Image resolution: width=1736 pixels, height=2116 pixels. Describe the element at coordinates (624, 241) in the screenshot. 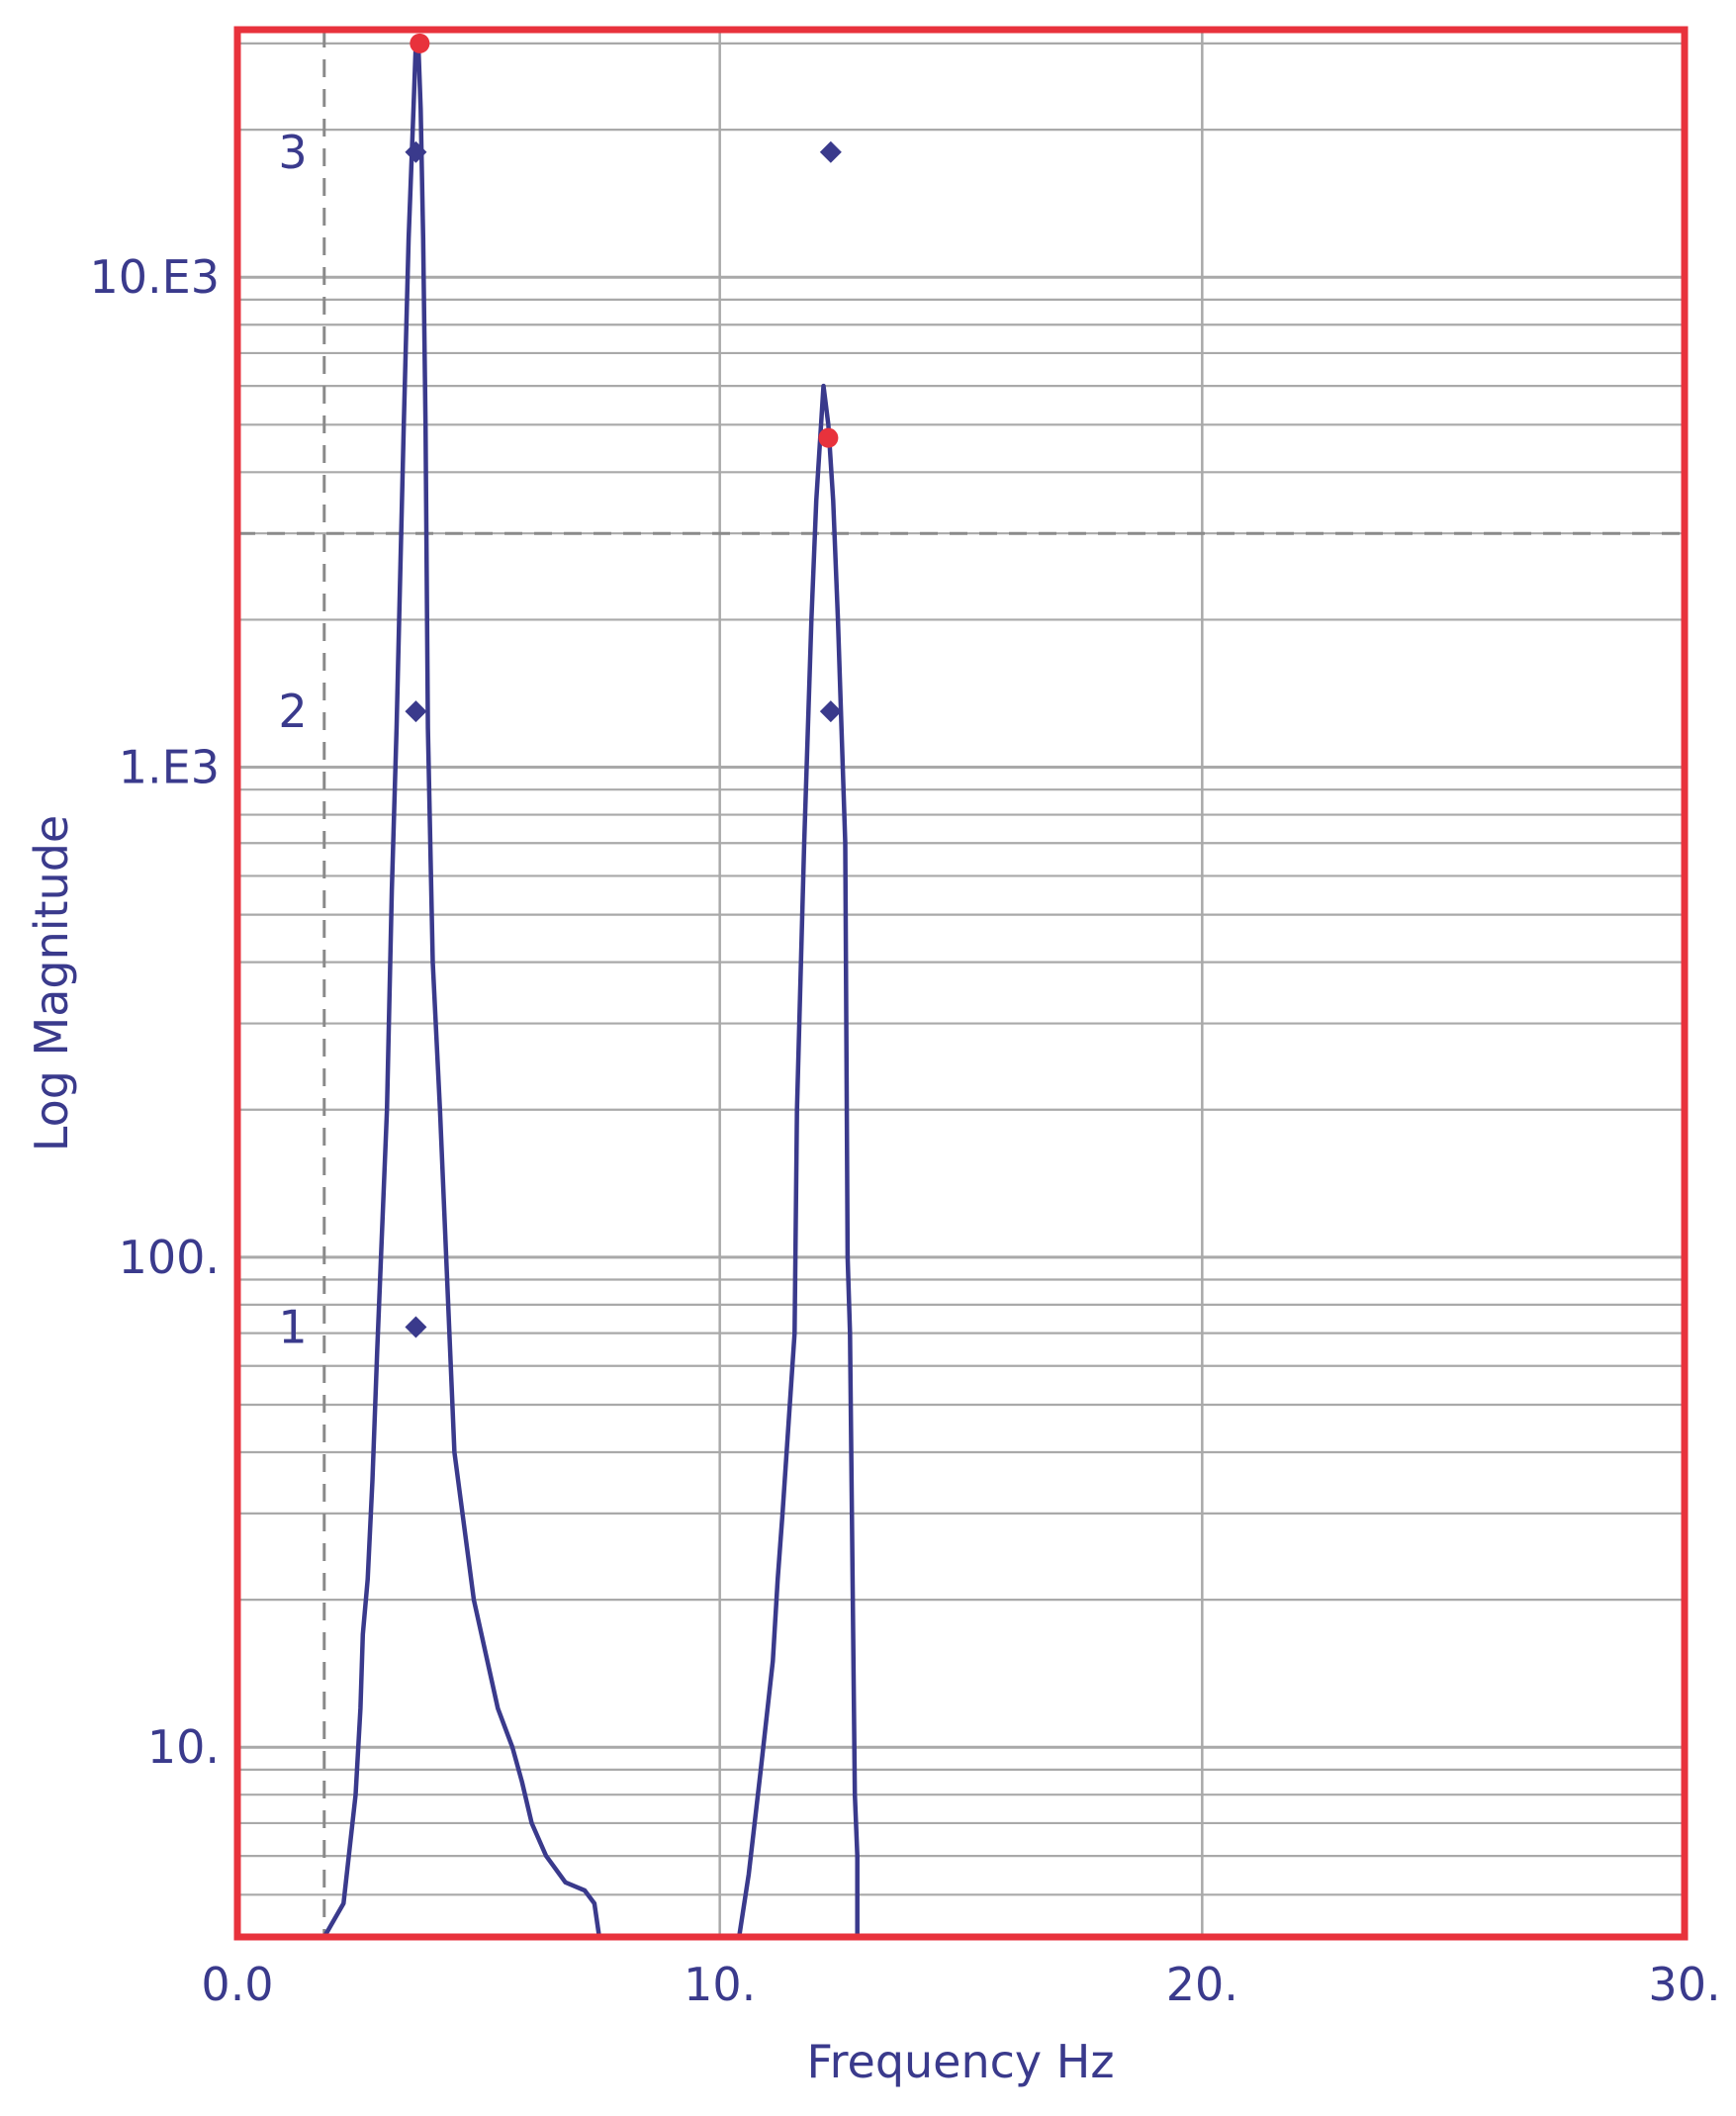

I see `peak-markers` at that location.